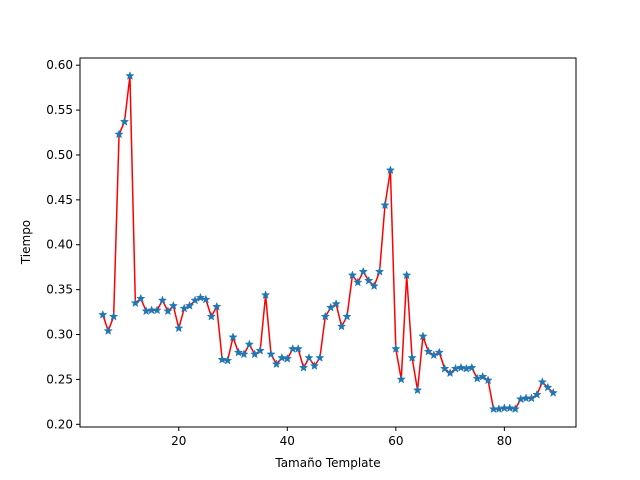 This screenshot has width=640, height=480. What do you see at coordinates (59, 290) in the screenshot?
I see `y-tick-label: 0.35` at bounding box center [59, 290].